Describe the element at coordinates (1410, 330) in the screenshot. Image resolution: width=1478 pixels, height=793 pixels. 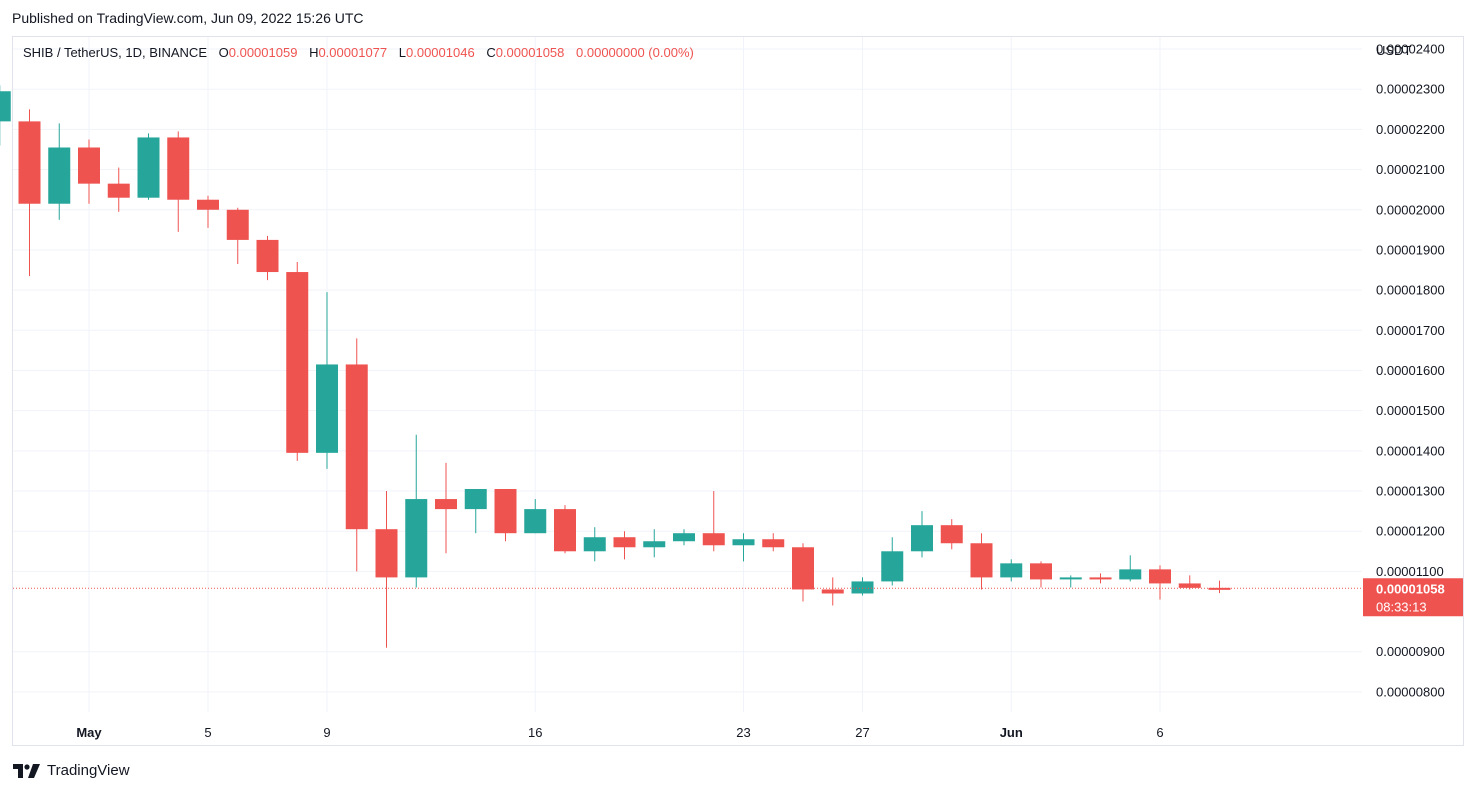
I see `y-tick-label: 0.00001700` at that location.